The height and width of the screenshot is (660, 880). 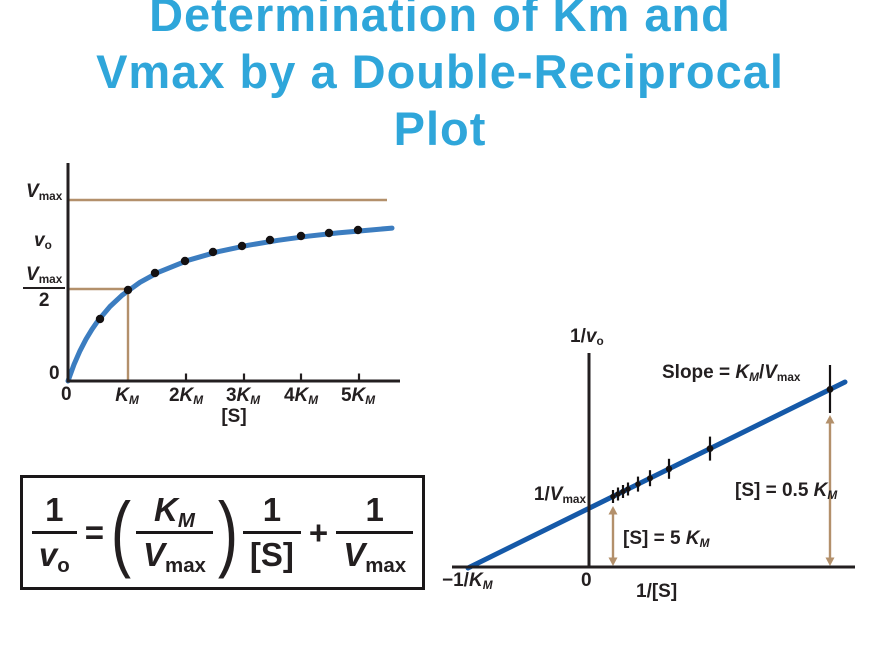 I want to click on title-line-2: Vmax by a Double-Reciprocal, so click(x=440, y=71).